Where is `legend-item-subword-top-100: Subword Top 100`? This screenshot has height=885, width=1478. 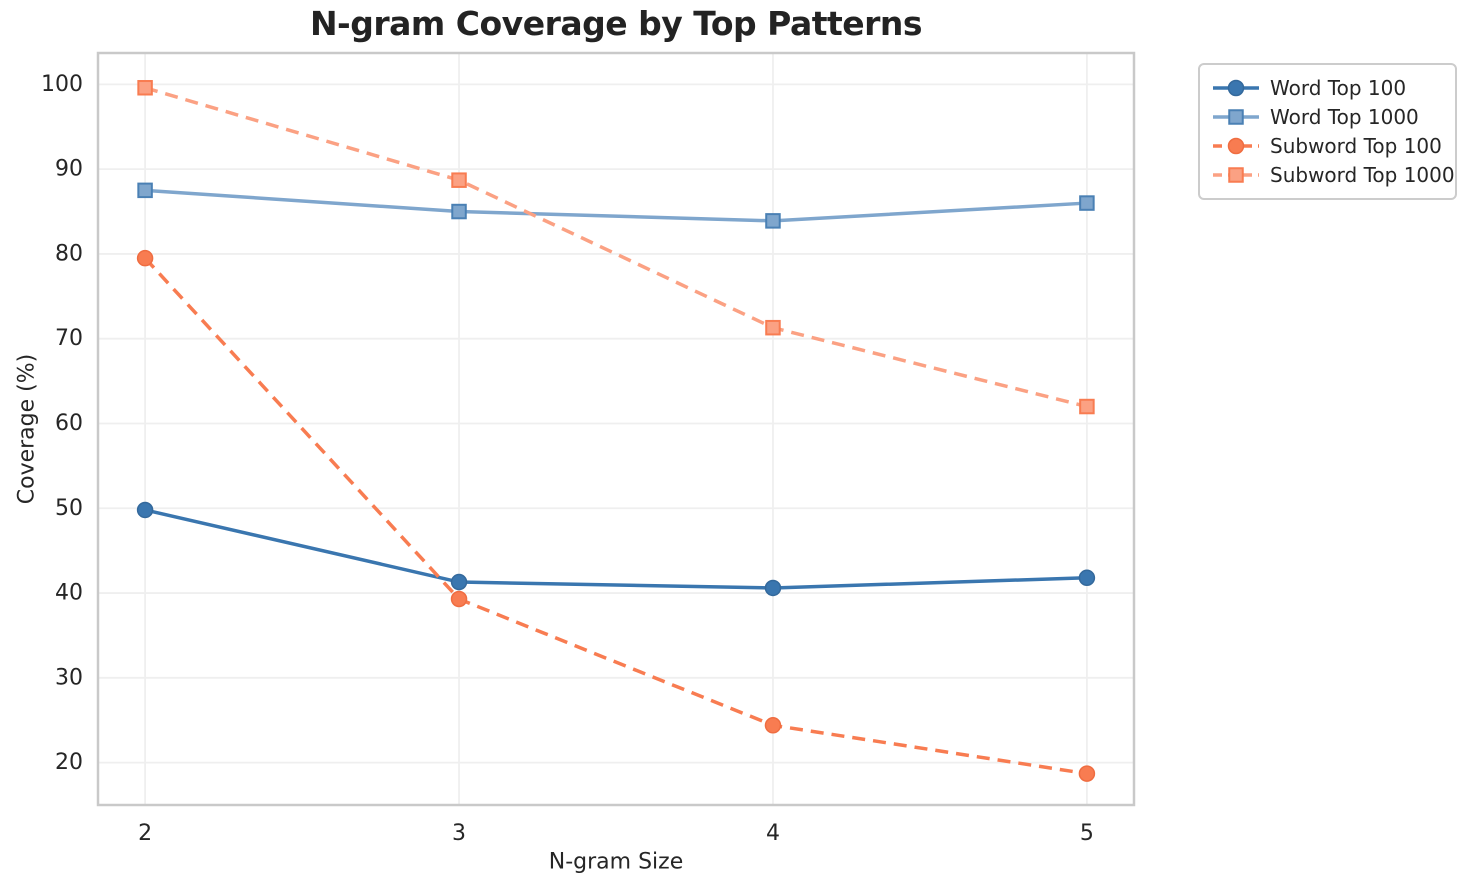 legend-item-subword-top-100: Subword Top 100 is located at coordinates (1327, 146).